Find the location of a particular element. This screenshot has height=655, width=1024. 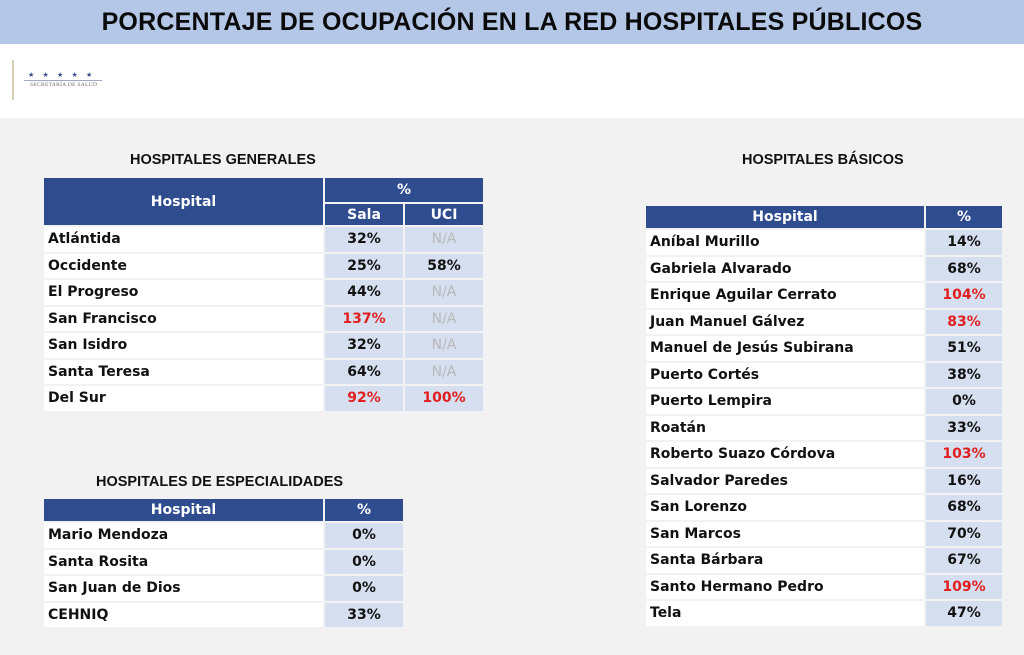

pct-value: 14% is located at coordinates (964, 242).